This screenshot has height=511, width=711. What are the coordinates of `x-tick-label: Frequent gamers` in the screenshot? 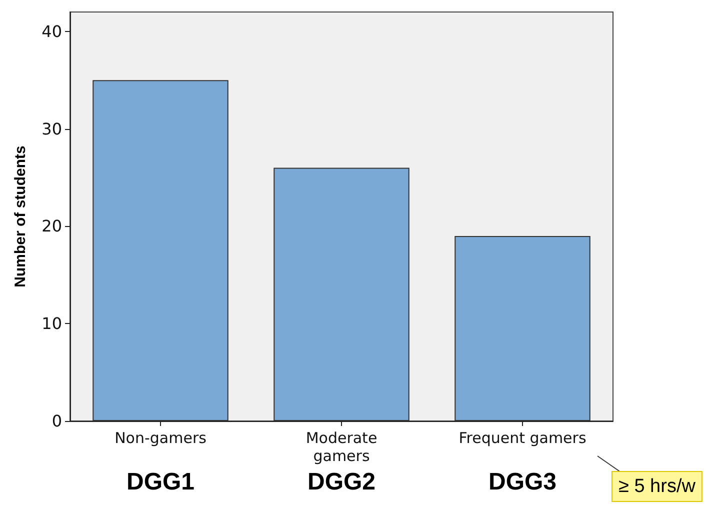 It's located at (522, 438).